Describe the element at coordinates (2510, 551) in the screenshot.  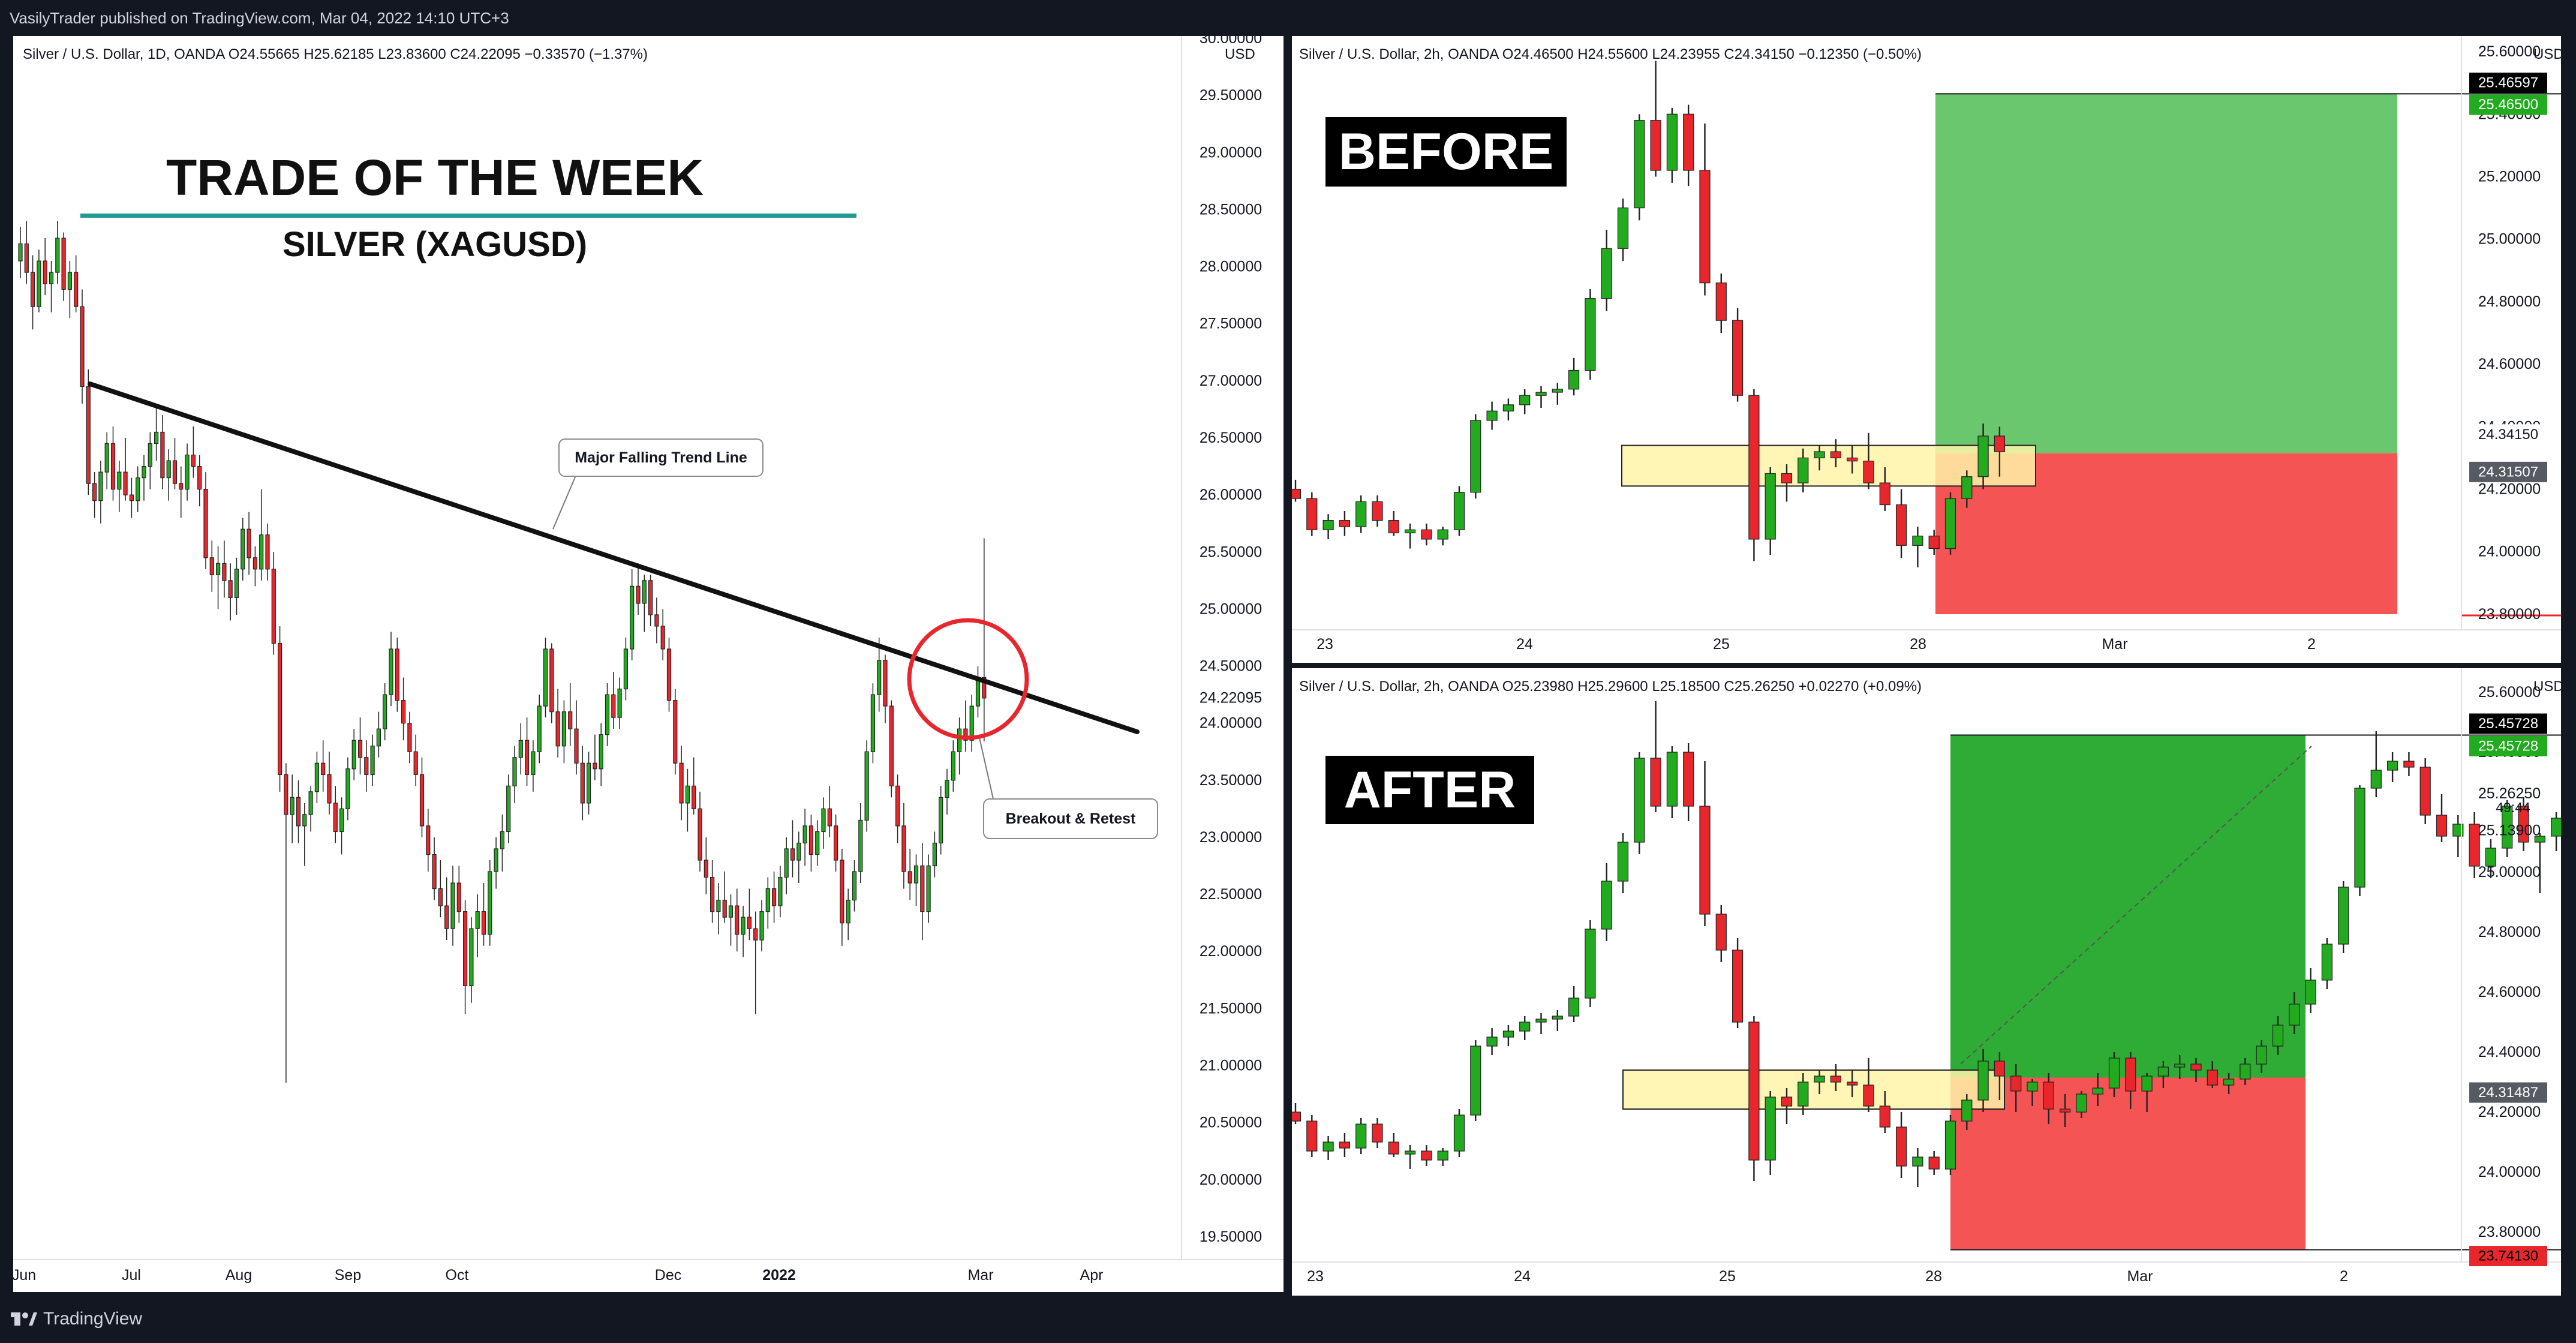
I see `before-price-label: 24.00000` at that location.